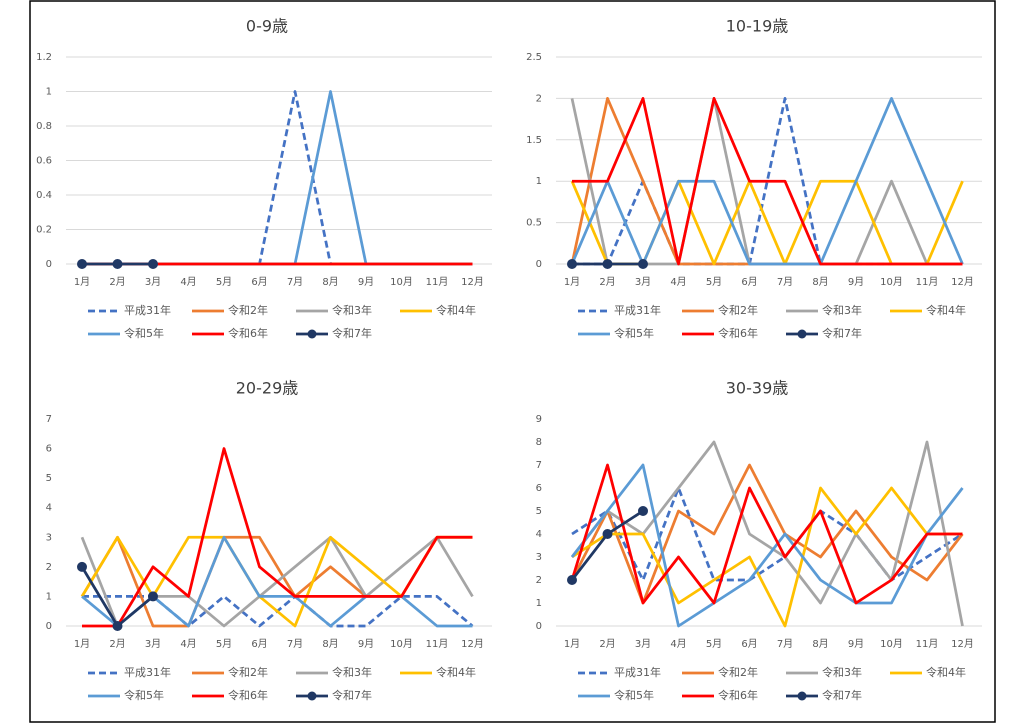 Image resolution: width=1024 pixels, height=724 pixels. I want to click on x-tick-label: 9月, so click(856, 282).